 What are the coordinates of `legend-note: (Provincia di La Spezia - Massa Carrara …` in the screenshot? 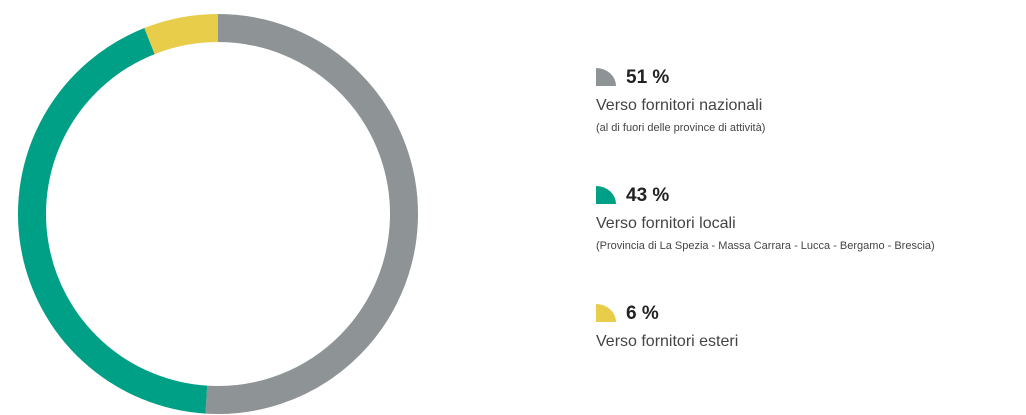 It's located at (765, 246).